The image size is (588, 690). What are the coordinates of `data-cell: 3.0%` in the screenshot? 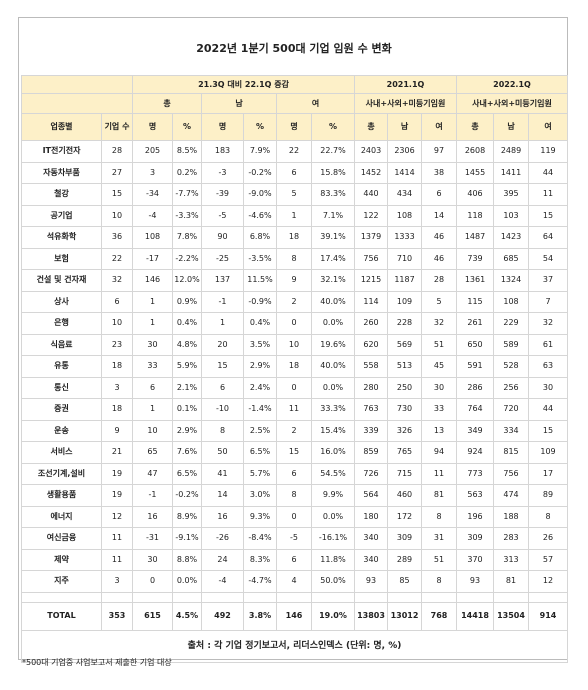 It's located at (260, 495).